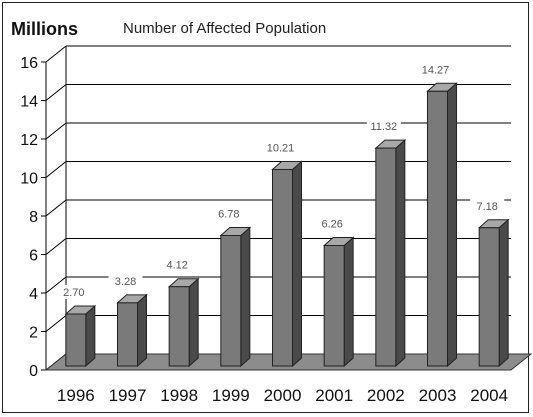 This screenshot has width=533, height=417. Describe the element at coordinates (33, 371) in the screenshot. I see `y-tick-label: 0` at that location.